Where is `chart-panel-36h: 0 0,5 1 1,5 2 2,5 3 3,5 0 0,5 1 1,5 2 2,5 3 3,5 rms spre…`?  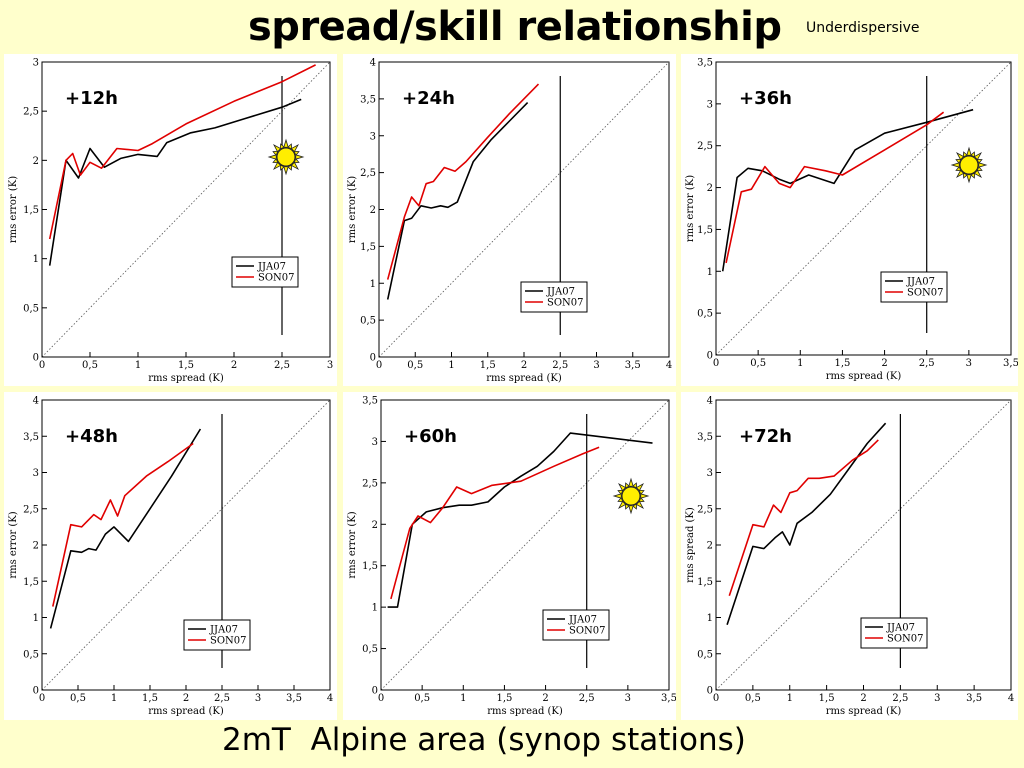
chart-panel-36h: 0 0,5 1 1,5 2 2,5 3 3,5 0 0,5 1 1,5 2 2,5 3 3,5 rms spre… is located at coordinates (849, 220).